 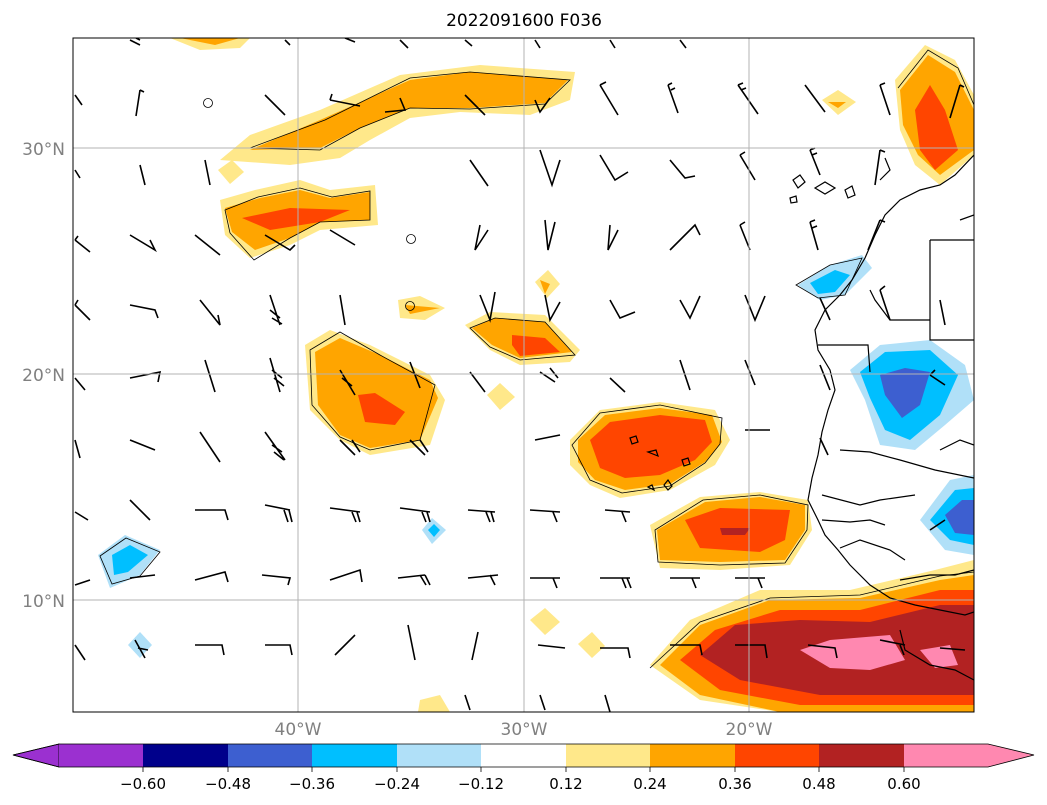 What do you see at coordinates (898, 115) in the screenshot?
I see `positive-anomaly-northeast` at bounding box center [898, 115].